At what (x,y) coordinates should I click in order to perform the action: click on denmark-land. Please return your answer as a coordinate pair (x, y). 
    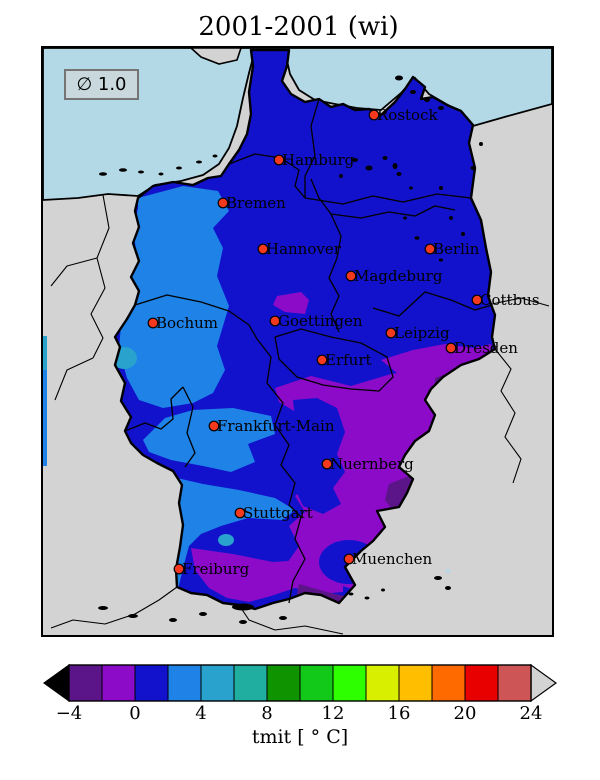
    Looking at the image, I should click on (215, 56).